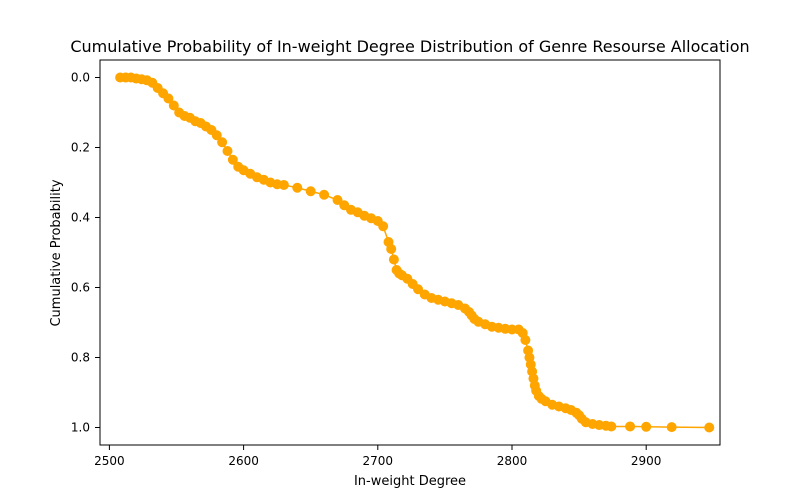 This screenshot has height=504, width=800. I want to click on y-tick-label: 0.6, so click(80, 288).